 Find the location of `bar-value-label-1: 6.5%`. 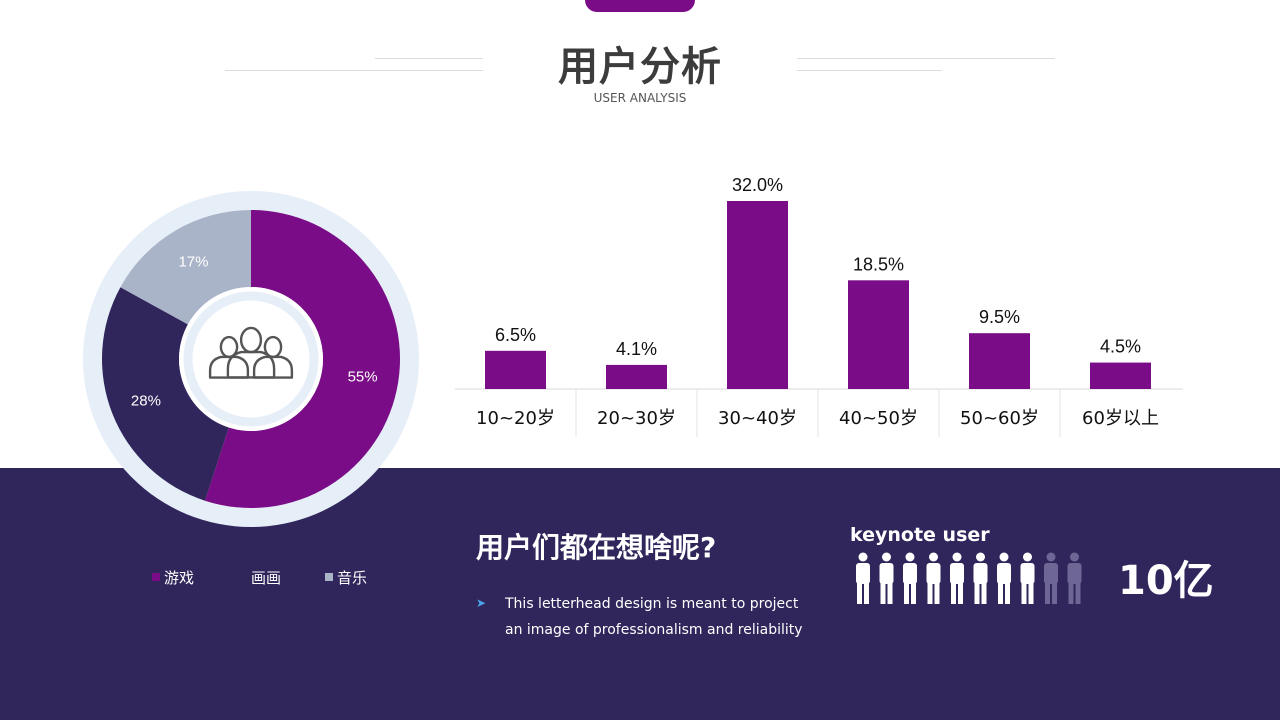

bar-value-label-1: 6.5% is located at coordinates (515, 335).